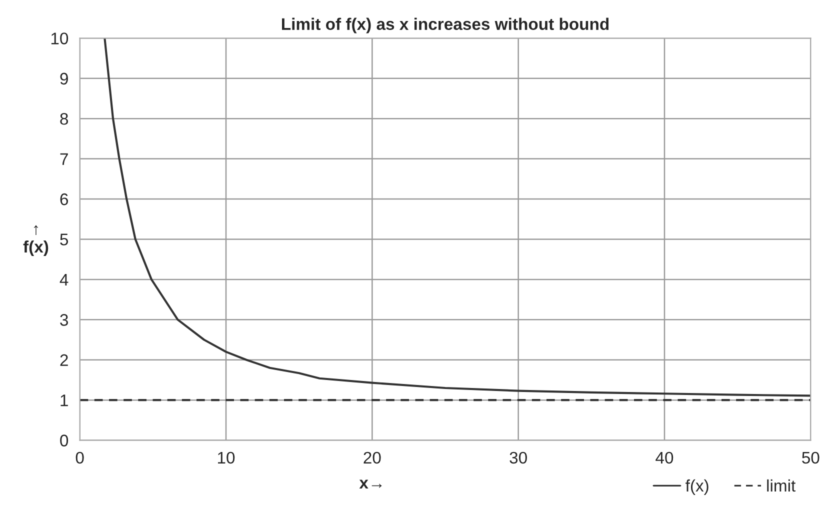  What do you see at coordinates (64, 360) in the screenshot?
I see `y-tick-label: 2` at bounding box center [64, 360].